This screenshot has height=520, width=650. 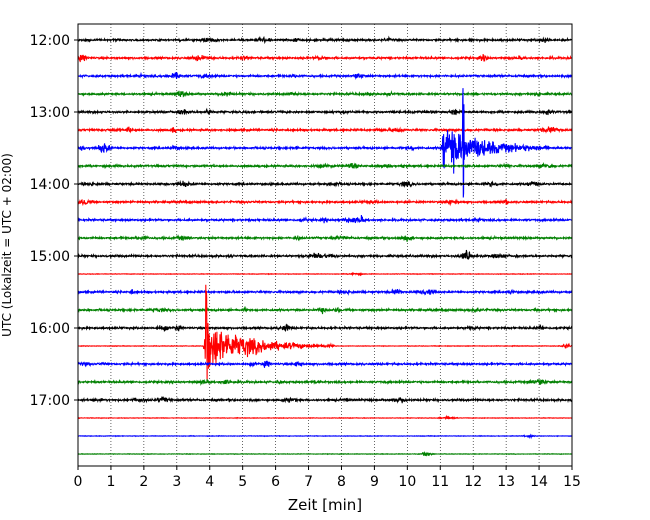 I want to click on x-tick-label-1: 1, so click(x=110, y=482).